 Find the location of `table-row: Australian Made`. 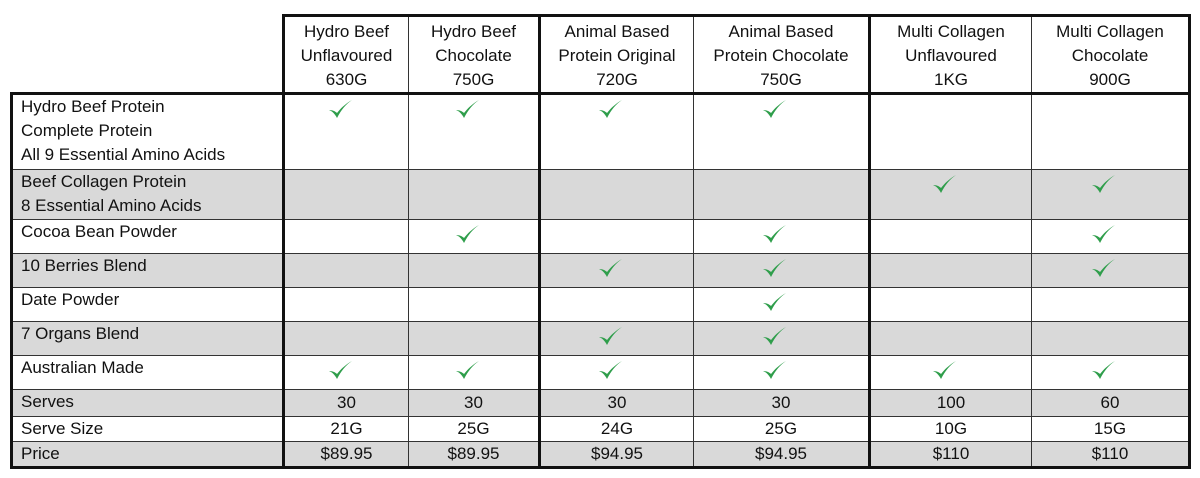

table-row: Australian Made is located at coordinates (600, 372).